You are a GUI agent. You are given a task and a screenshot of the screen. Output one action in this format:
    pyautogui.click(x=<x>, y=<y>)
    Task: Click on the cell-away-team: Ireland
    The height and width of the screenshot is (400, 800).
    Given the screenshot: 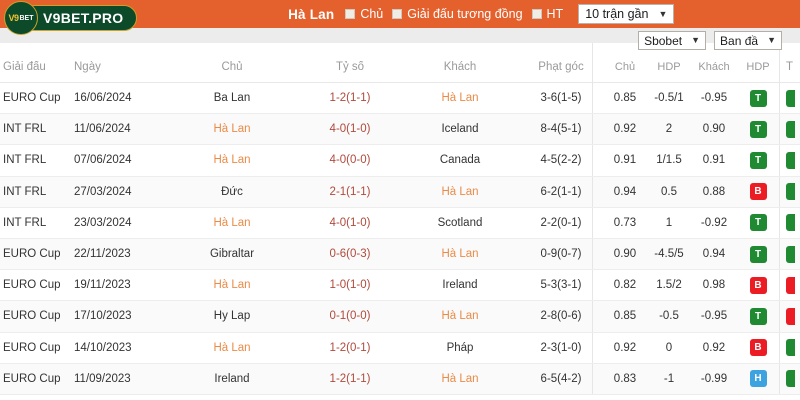 What is the action you would take?
    pyautogui.click(x=460, y=285)
    